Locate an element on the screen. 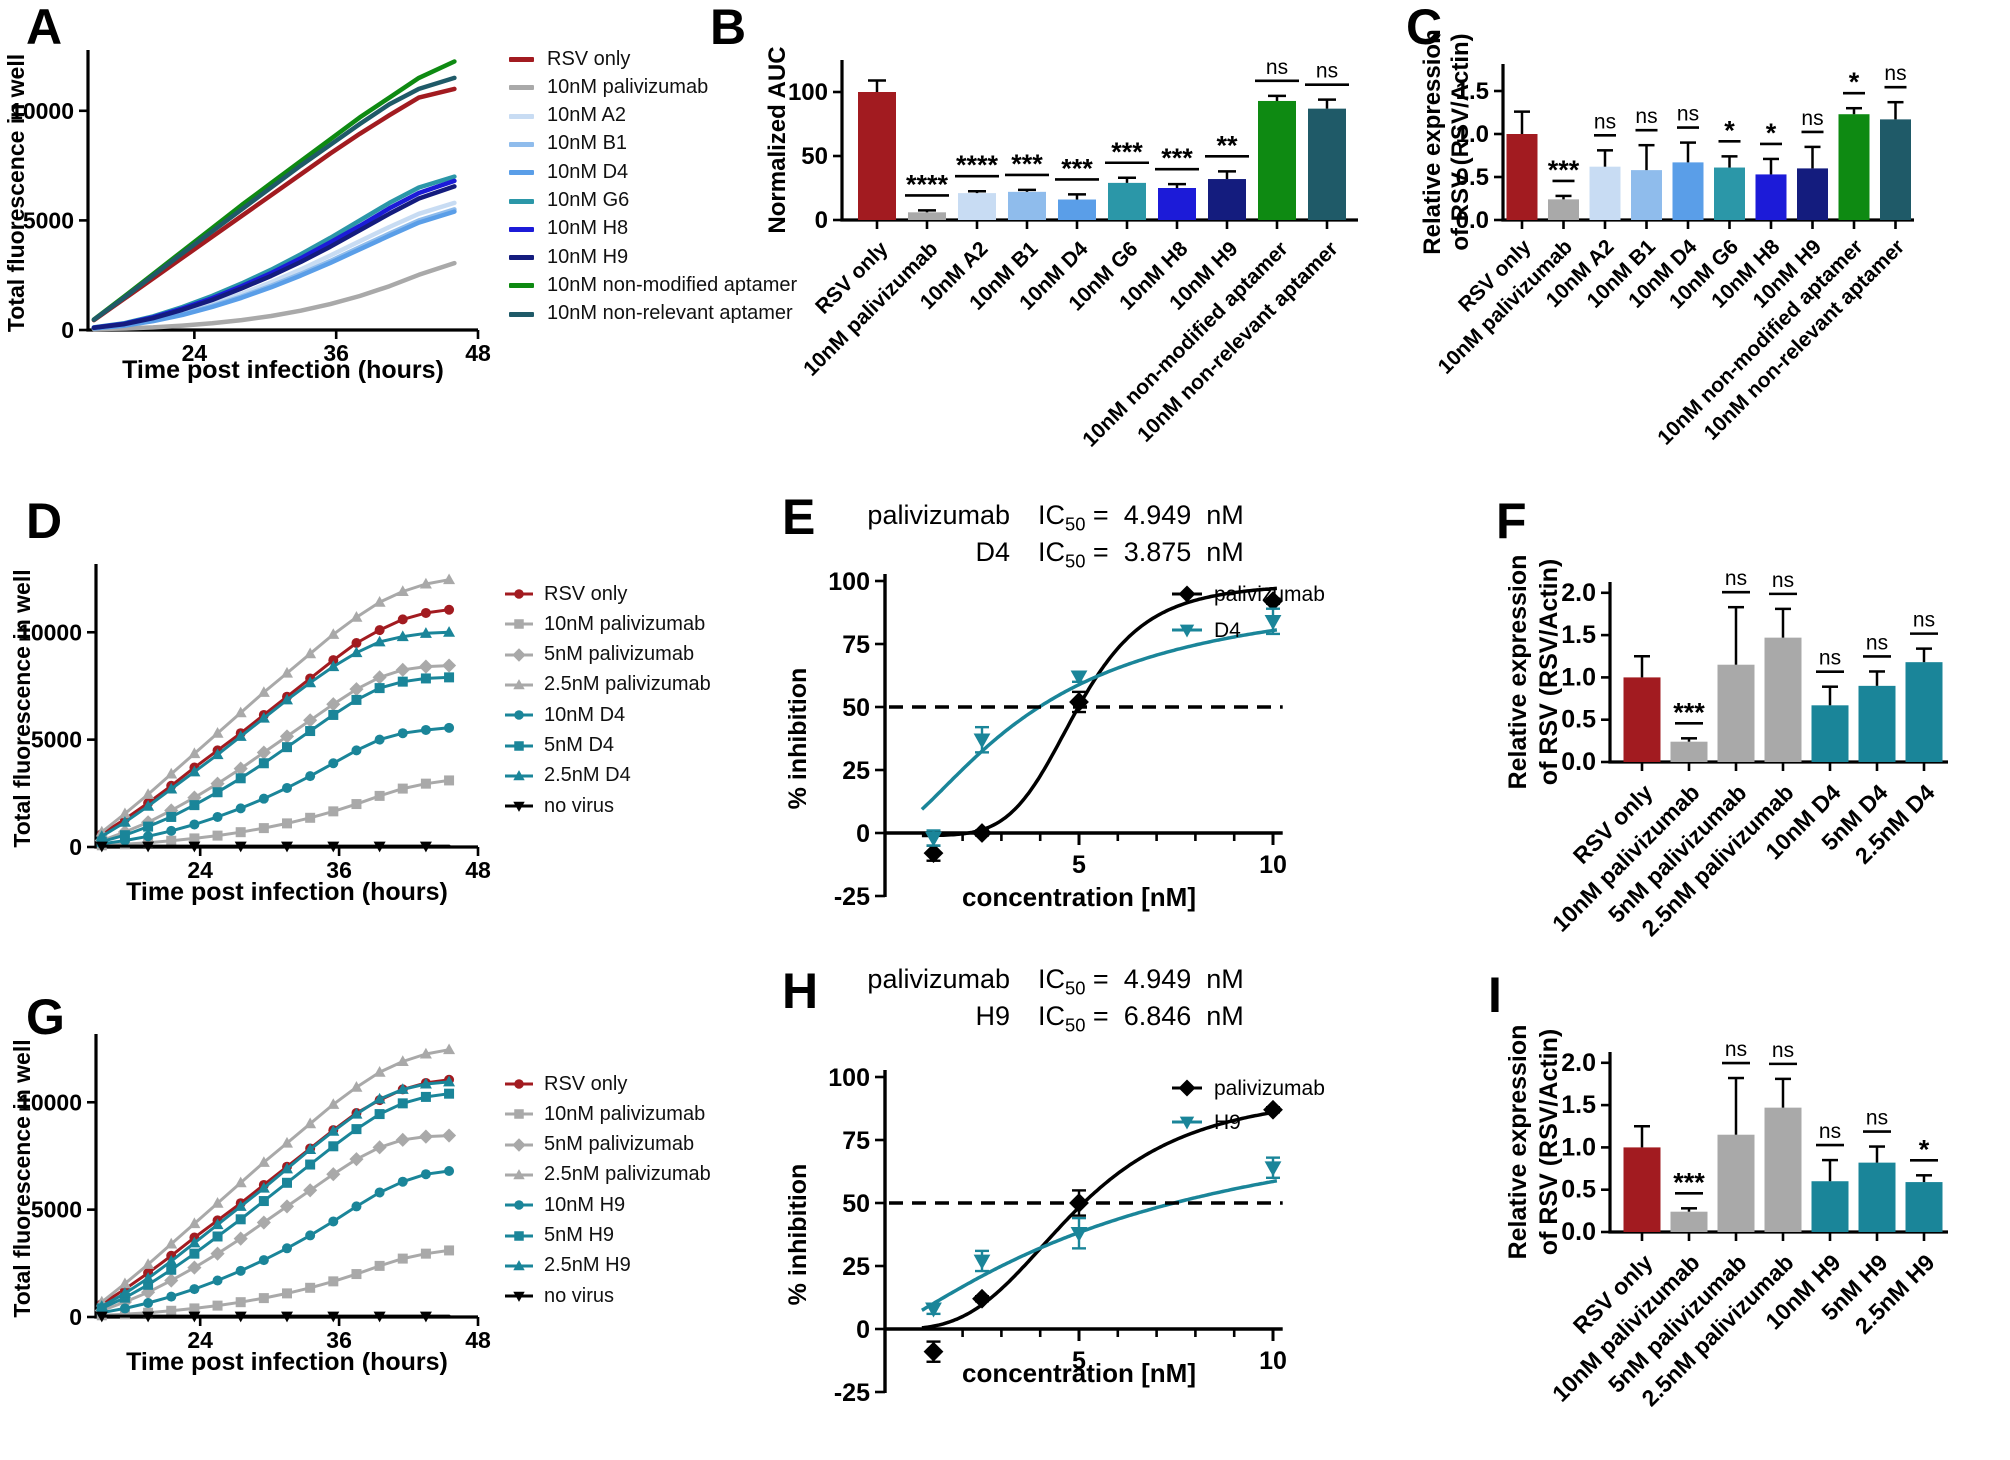  legend-label: 10nM palivizumab is located at coordinates (625, 1113).